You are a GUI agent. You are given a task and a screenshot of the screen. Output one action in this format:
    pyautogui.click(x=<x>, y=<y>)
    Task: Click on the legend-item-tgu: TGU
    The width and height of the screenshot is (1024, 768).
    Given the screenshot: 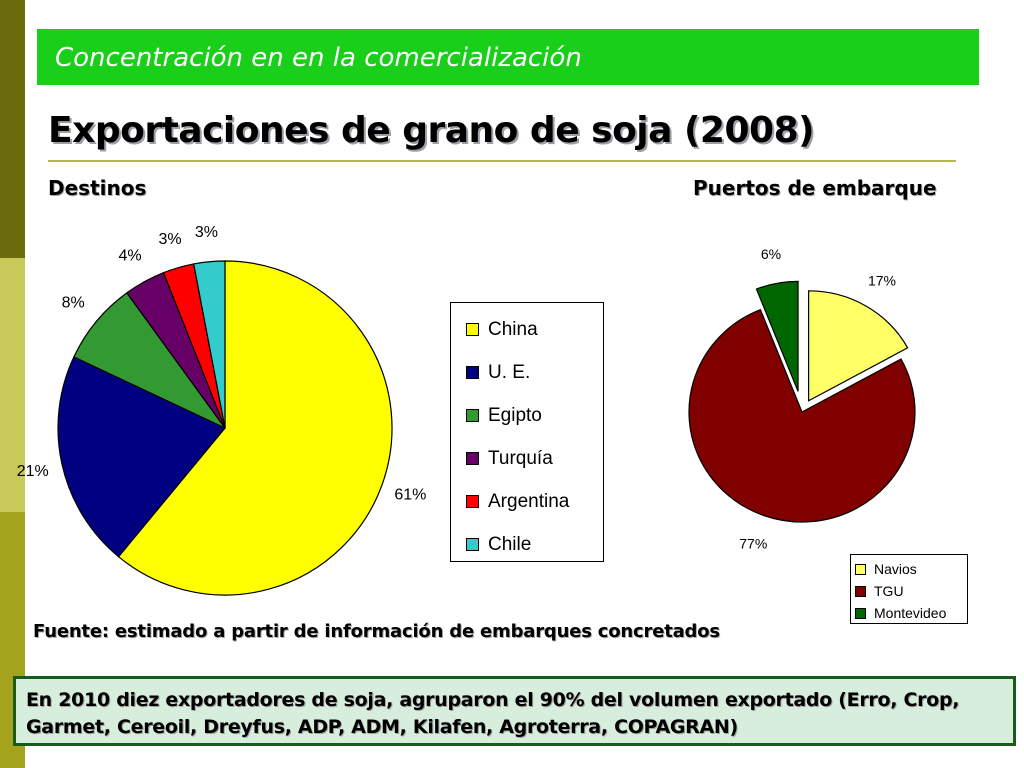 What is the action you would take?
    pyautogui.click(x=909, y=591)
    